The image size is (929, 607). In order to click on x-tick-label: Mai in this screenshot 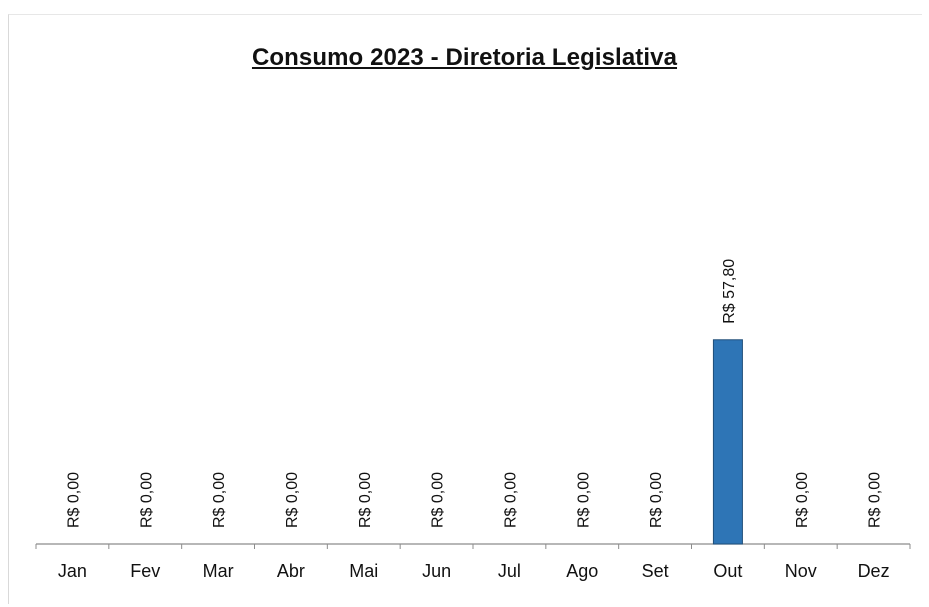, I will do `click(363, 571)`.